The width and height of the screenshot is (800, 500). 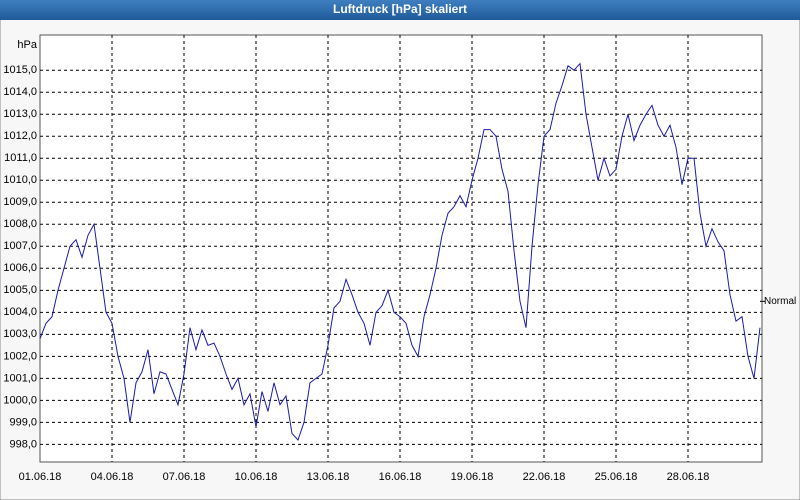 What do you see at coordinates (256, 477) in the screenshot?
I see `x-tick-label: 10.06.18` at bounding box center [256, 477].